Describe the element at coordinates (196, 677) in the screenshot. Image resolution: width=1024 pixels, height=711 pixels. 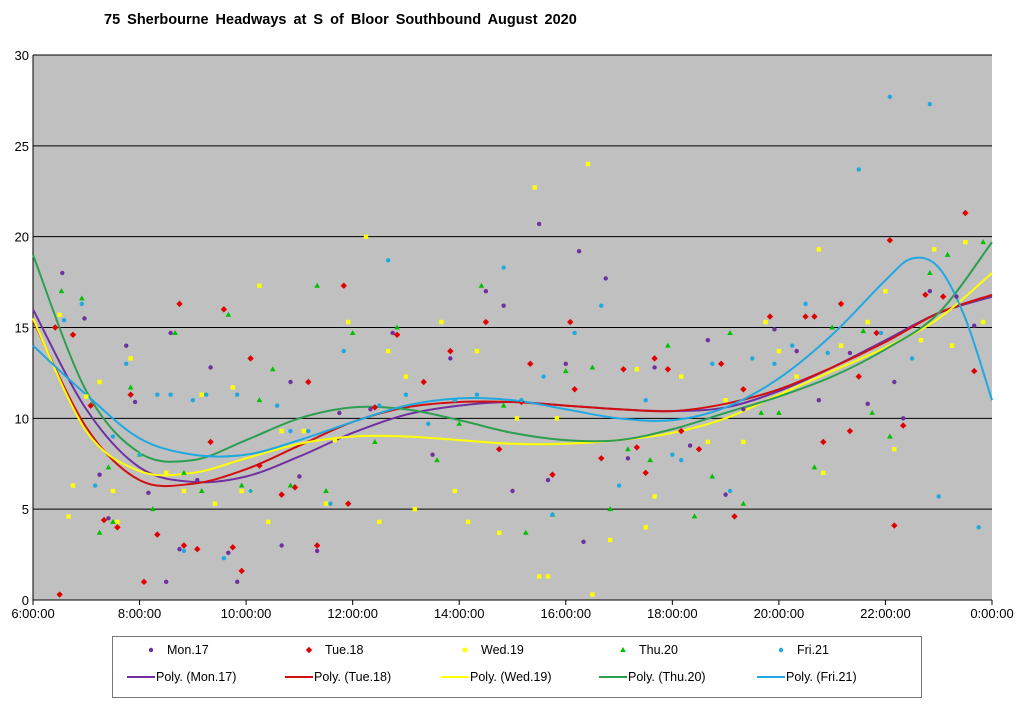
I see `legend-label: Poly. (Mon.17)` at that location.